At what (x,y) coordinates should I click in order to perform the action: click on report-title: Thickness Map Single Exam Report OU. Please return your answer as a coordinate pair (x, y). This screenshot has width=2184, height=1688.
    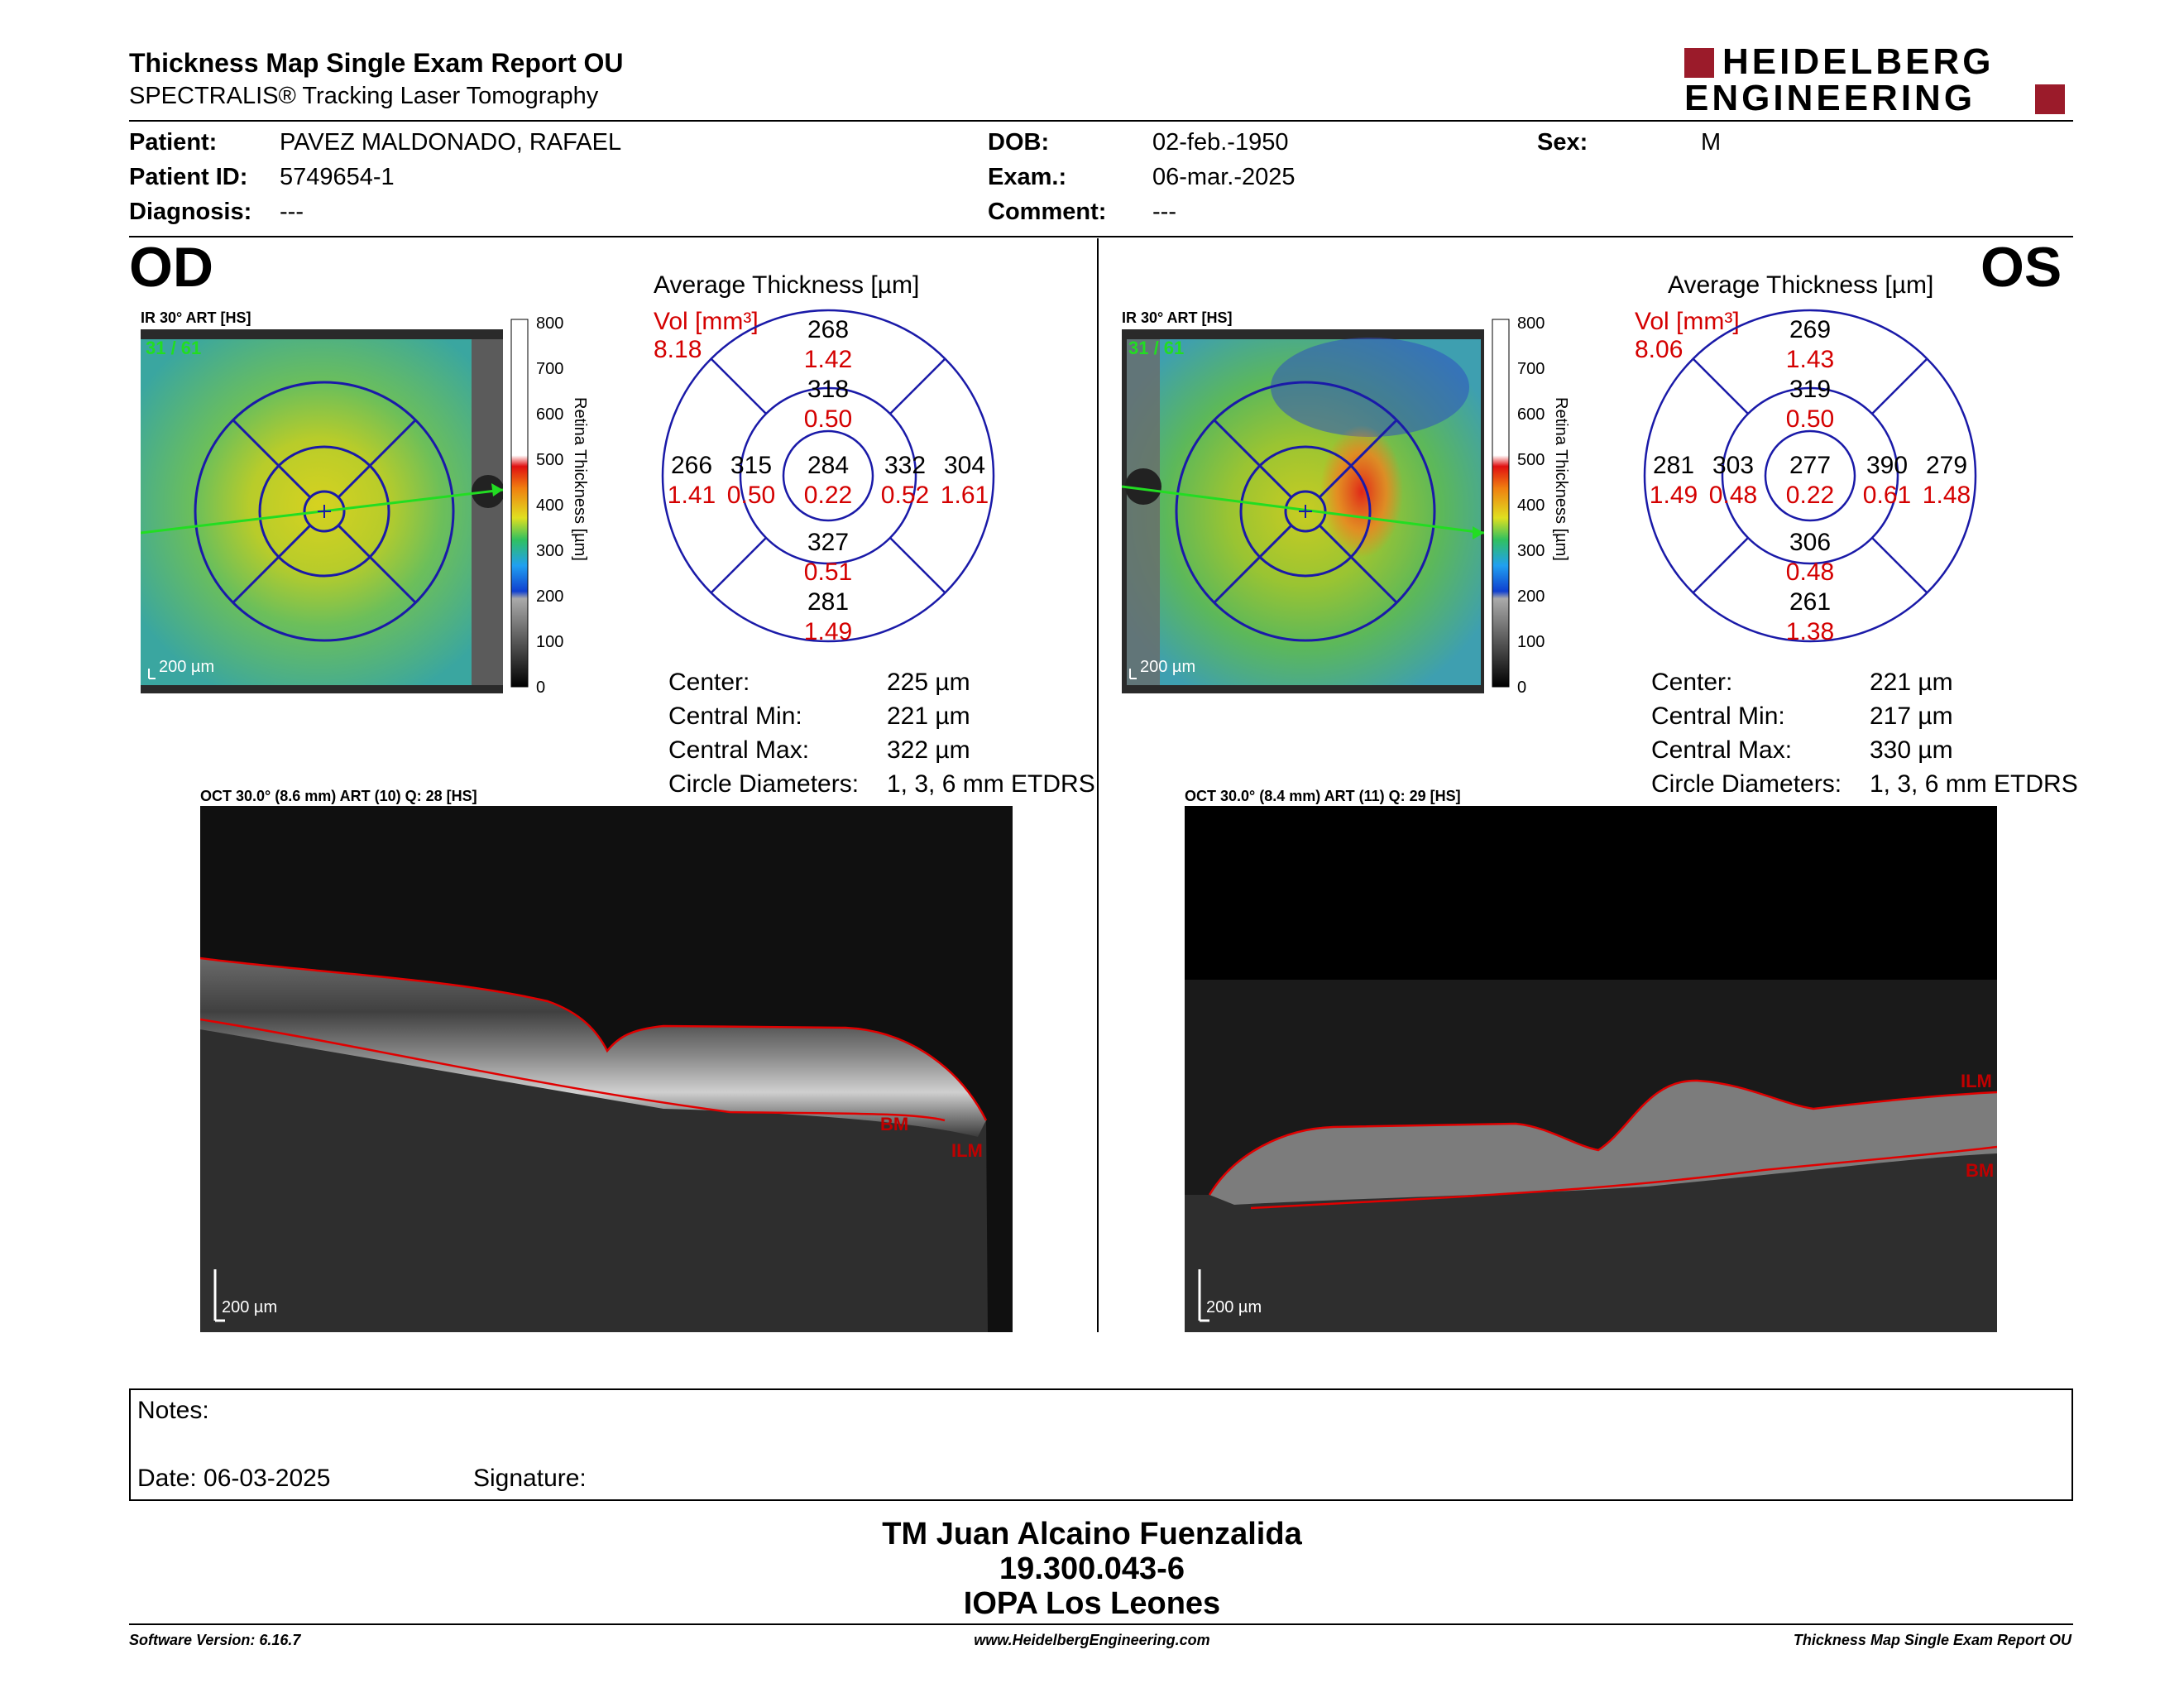
    Looking at the image, I should click on (376, 63).